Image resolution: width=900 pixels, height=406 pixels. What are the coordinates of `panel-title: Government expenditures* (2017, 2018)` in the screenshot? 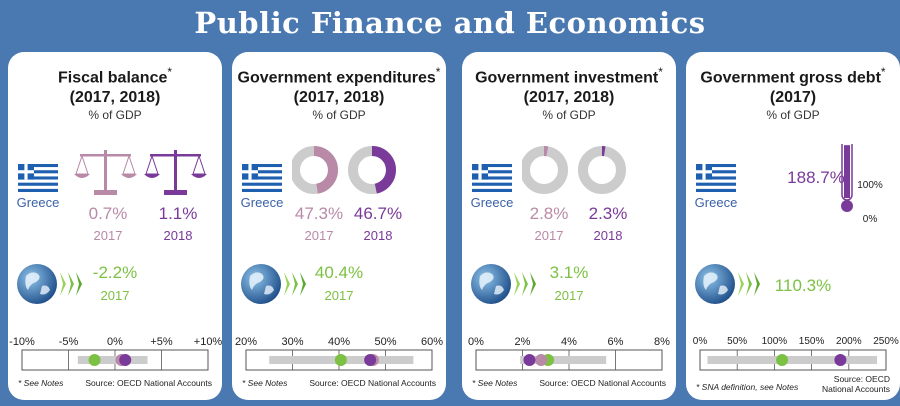 It's located at (339, 85).